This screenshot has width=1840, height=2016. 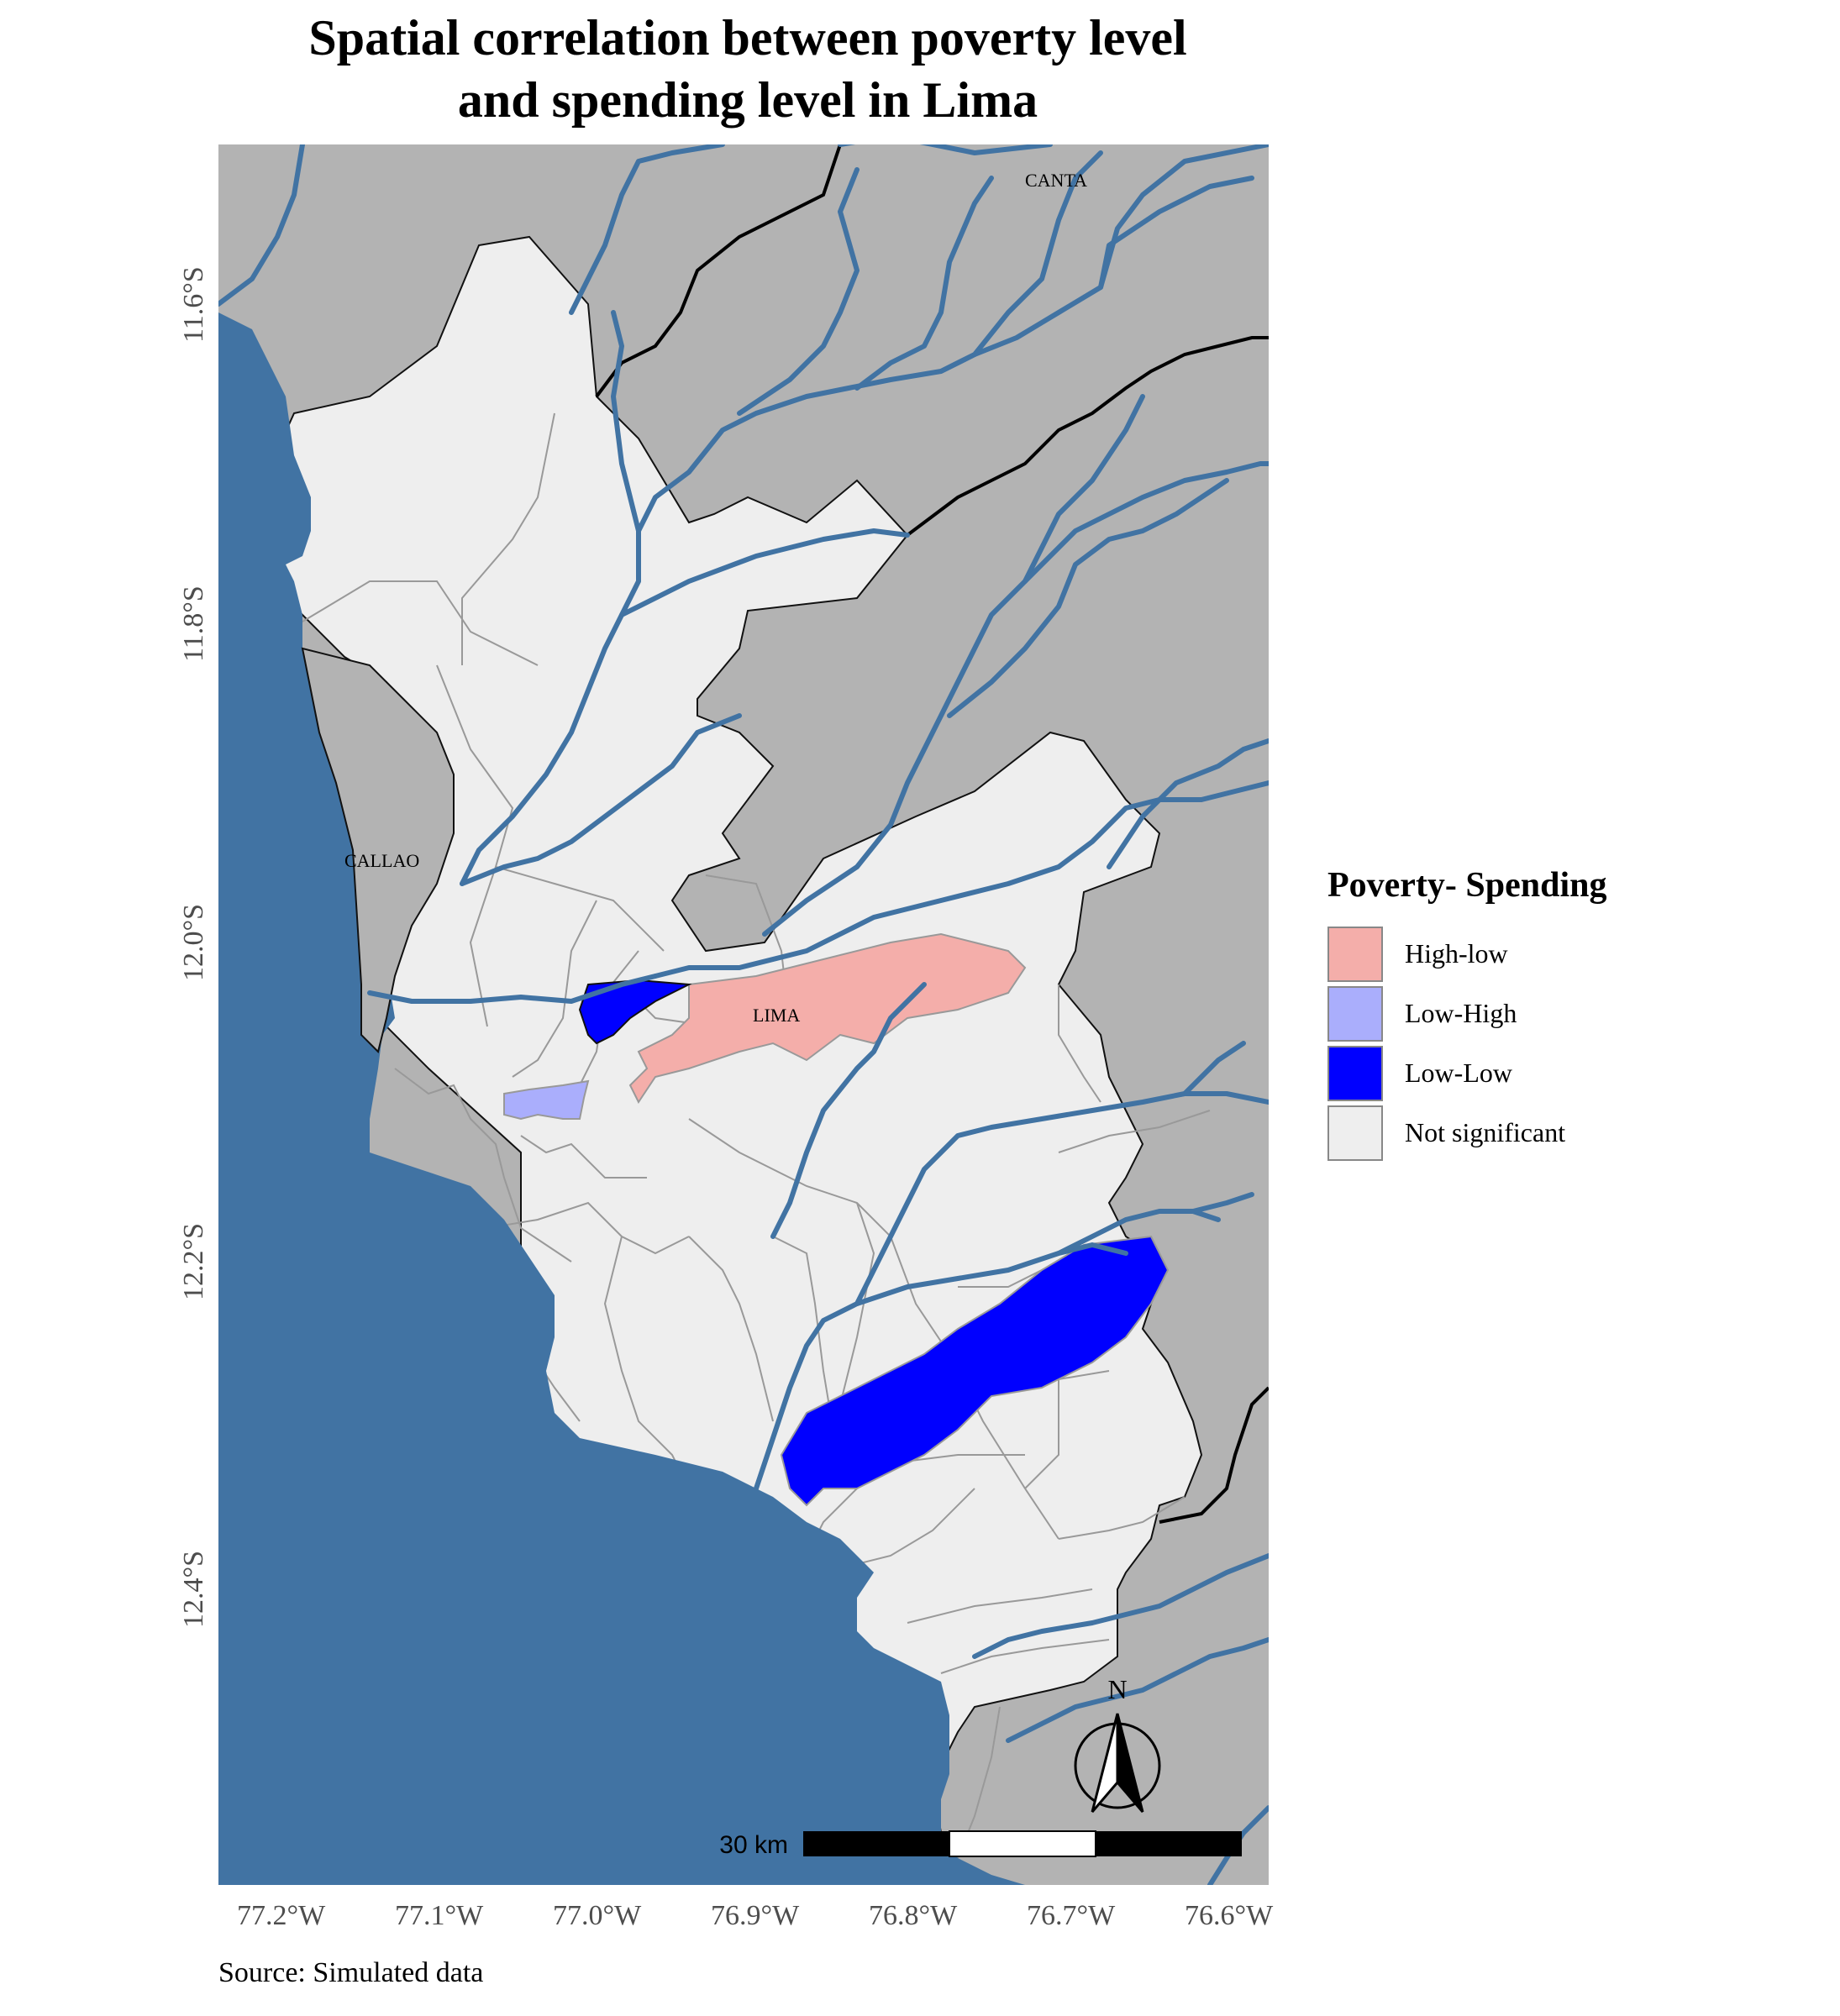 What do you see at coordinates (755, 1915) in the screenshot?
I see `x-tick-76-9: 76.9°W` at bounding box center [755, 1915].